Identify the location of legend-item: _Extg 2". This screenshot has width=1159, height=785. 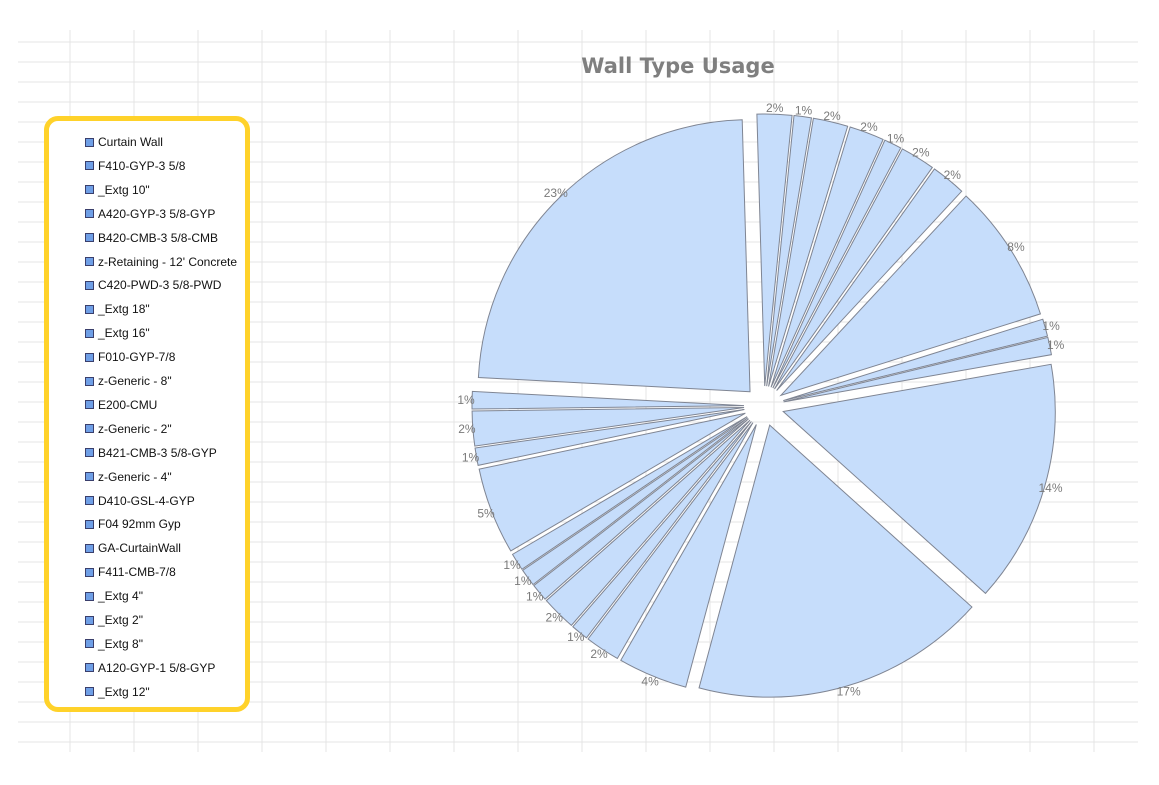
(114, 620).